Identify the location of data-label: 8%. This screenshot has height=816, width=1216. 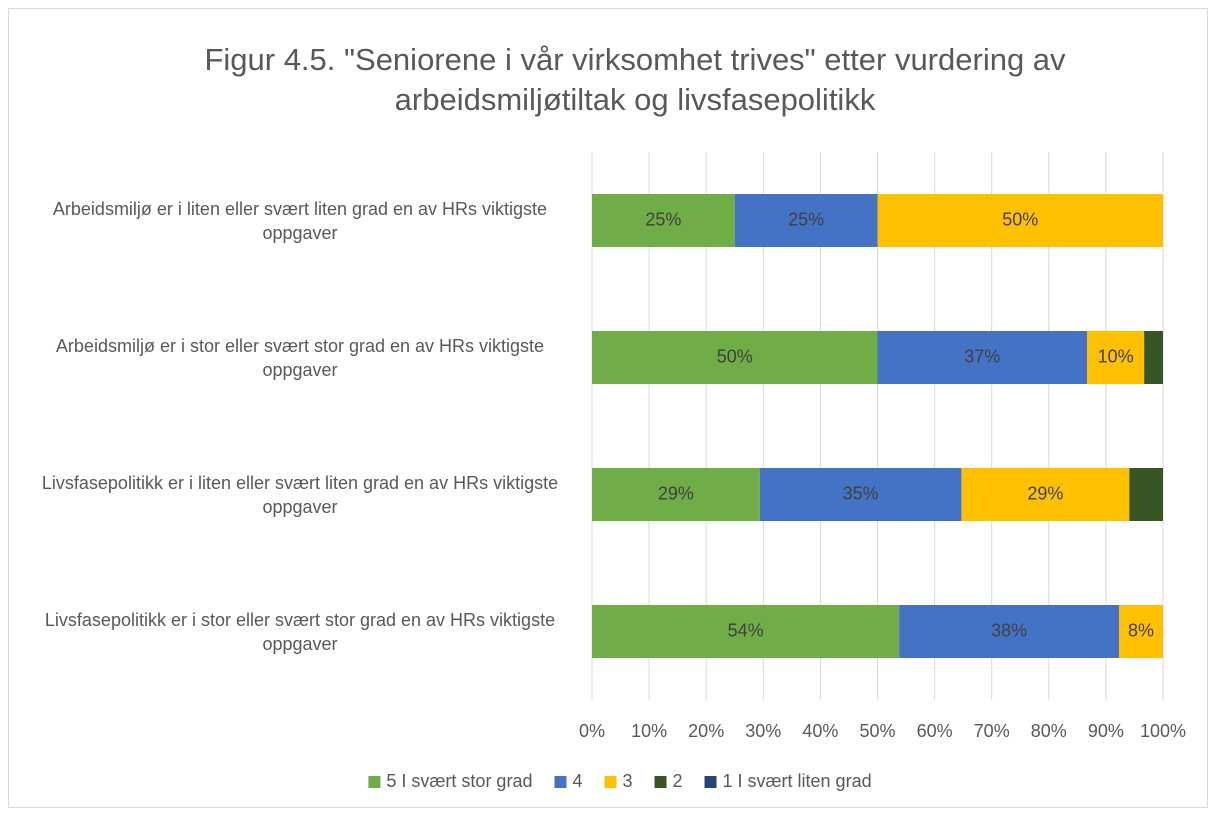
(1141, 630).